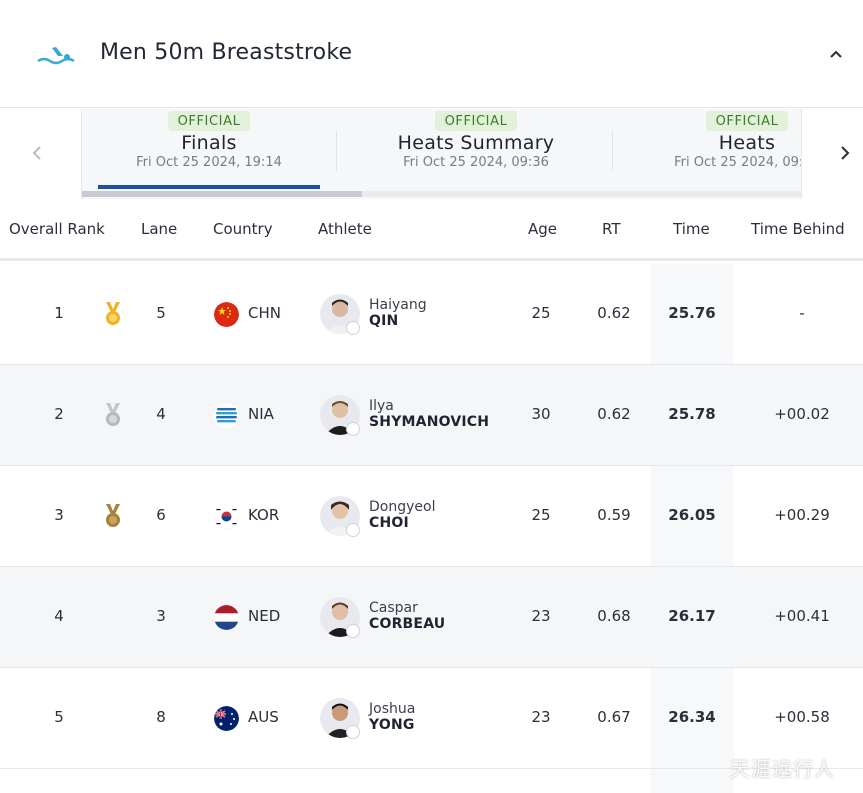 The height and width of the screenshot is (793, 863). Describe the element at coordinates (59, 616) in the screenshot. I see `rank: 4` at that location.